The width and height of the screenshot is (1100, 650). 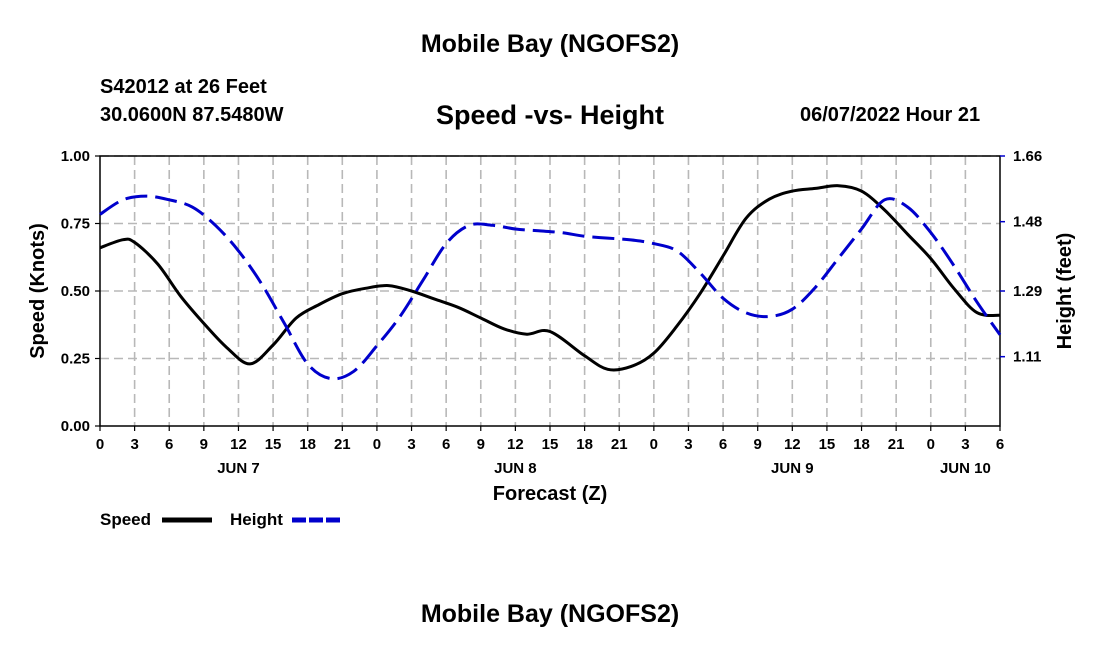 What do you see at coordinates (1027, 357) in the screenshot?
I see `y2-tick-label: 1.11` at bounding box center [1027, 357].